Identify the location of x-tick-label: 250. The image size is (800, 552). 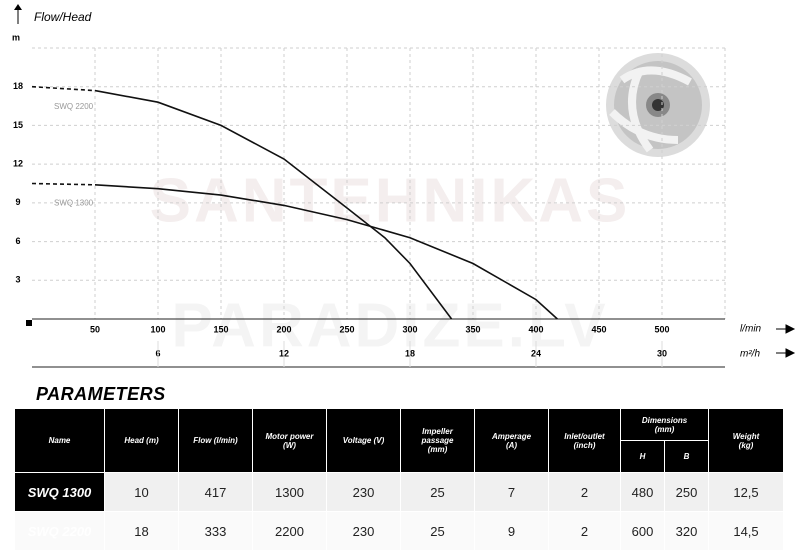
(346, 329).